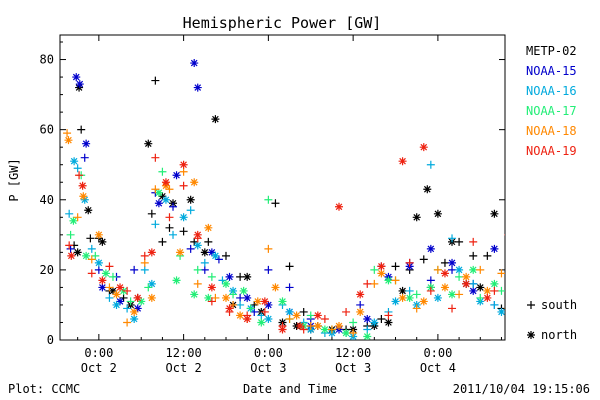  Describe the element at coordinates (559, 305) in the screenshot. I see `marker-legend-label: south` at that location.